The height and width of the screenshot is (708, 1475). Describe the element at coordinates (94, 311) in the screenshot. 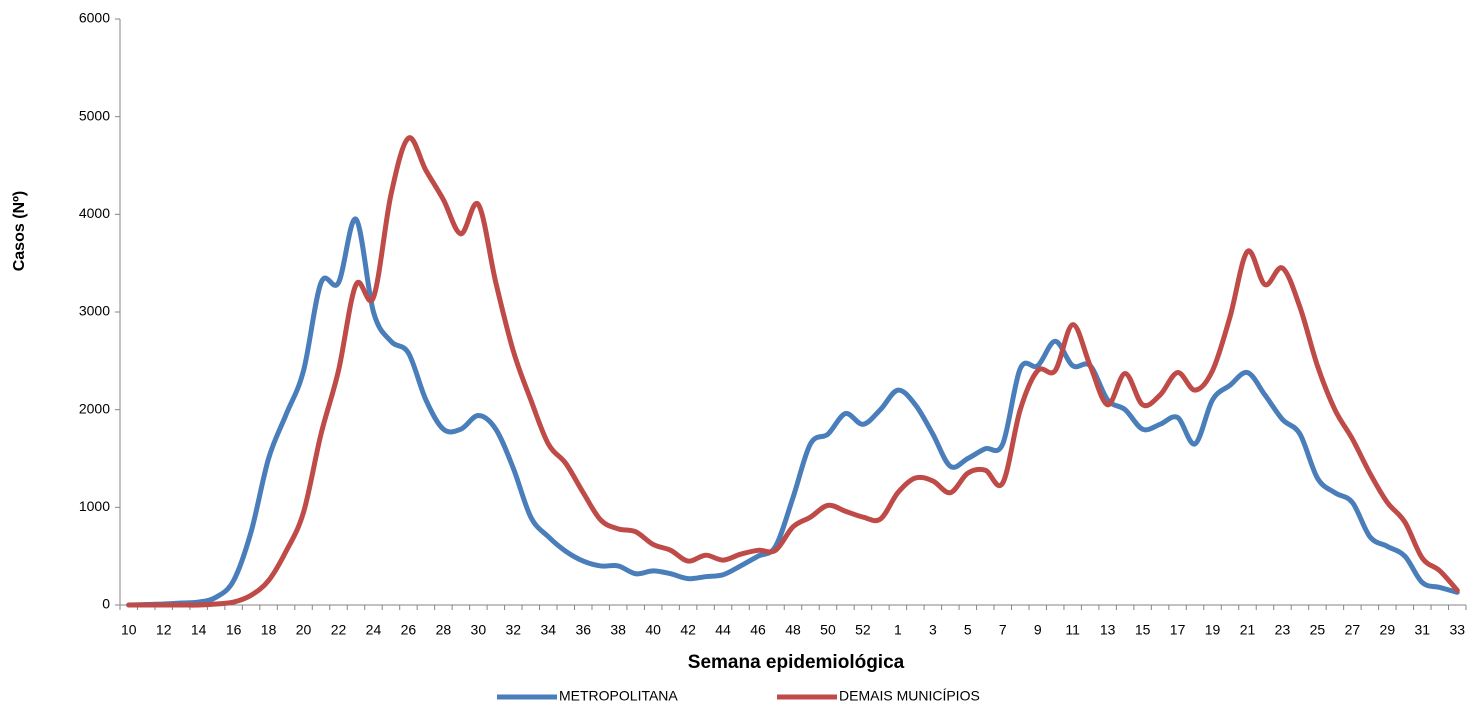

I see `y-tick-label: 3000` at that location.